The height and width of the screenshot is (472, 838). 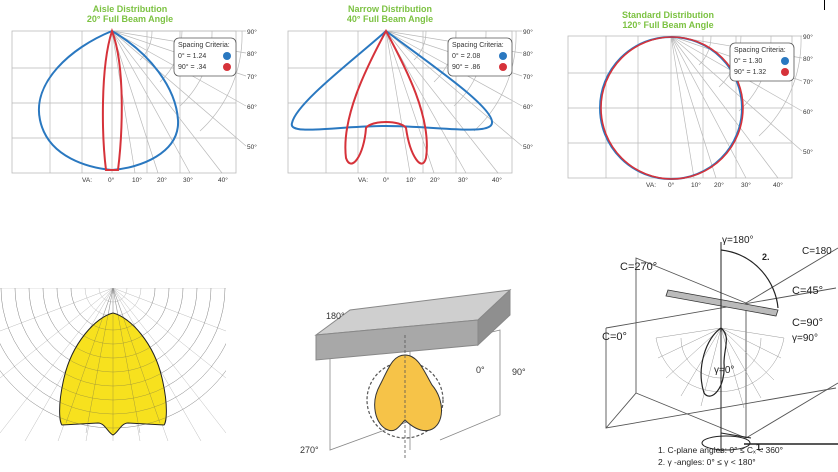 I want to click on label-c45: C=45°, so click(x=807, y=291).